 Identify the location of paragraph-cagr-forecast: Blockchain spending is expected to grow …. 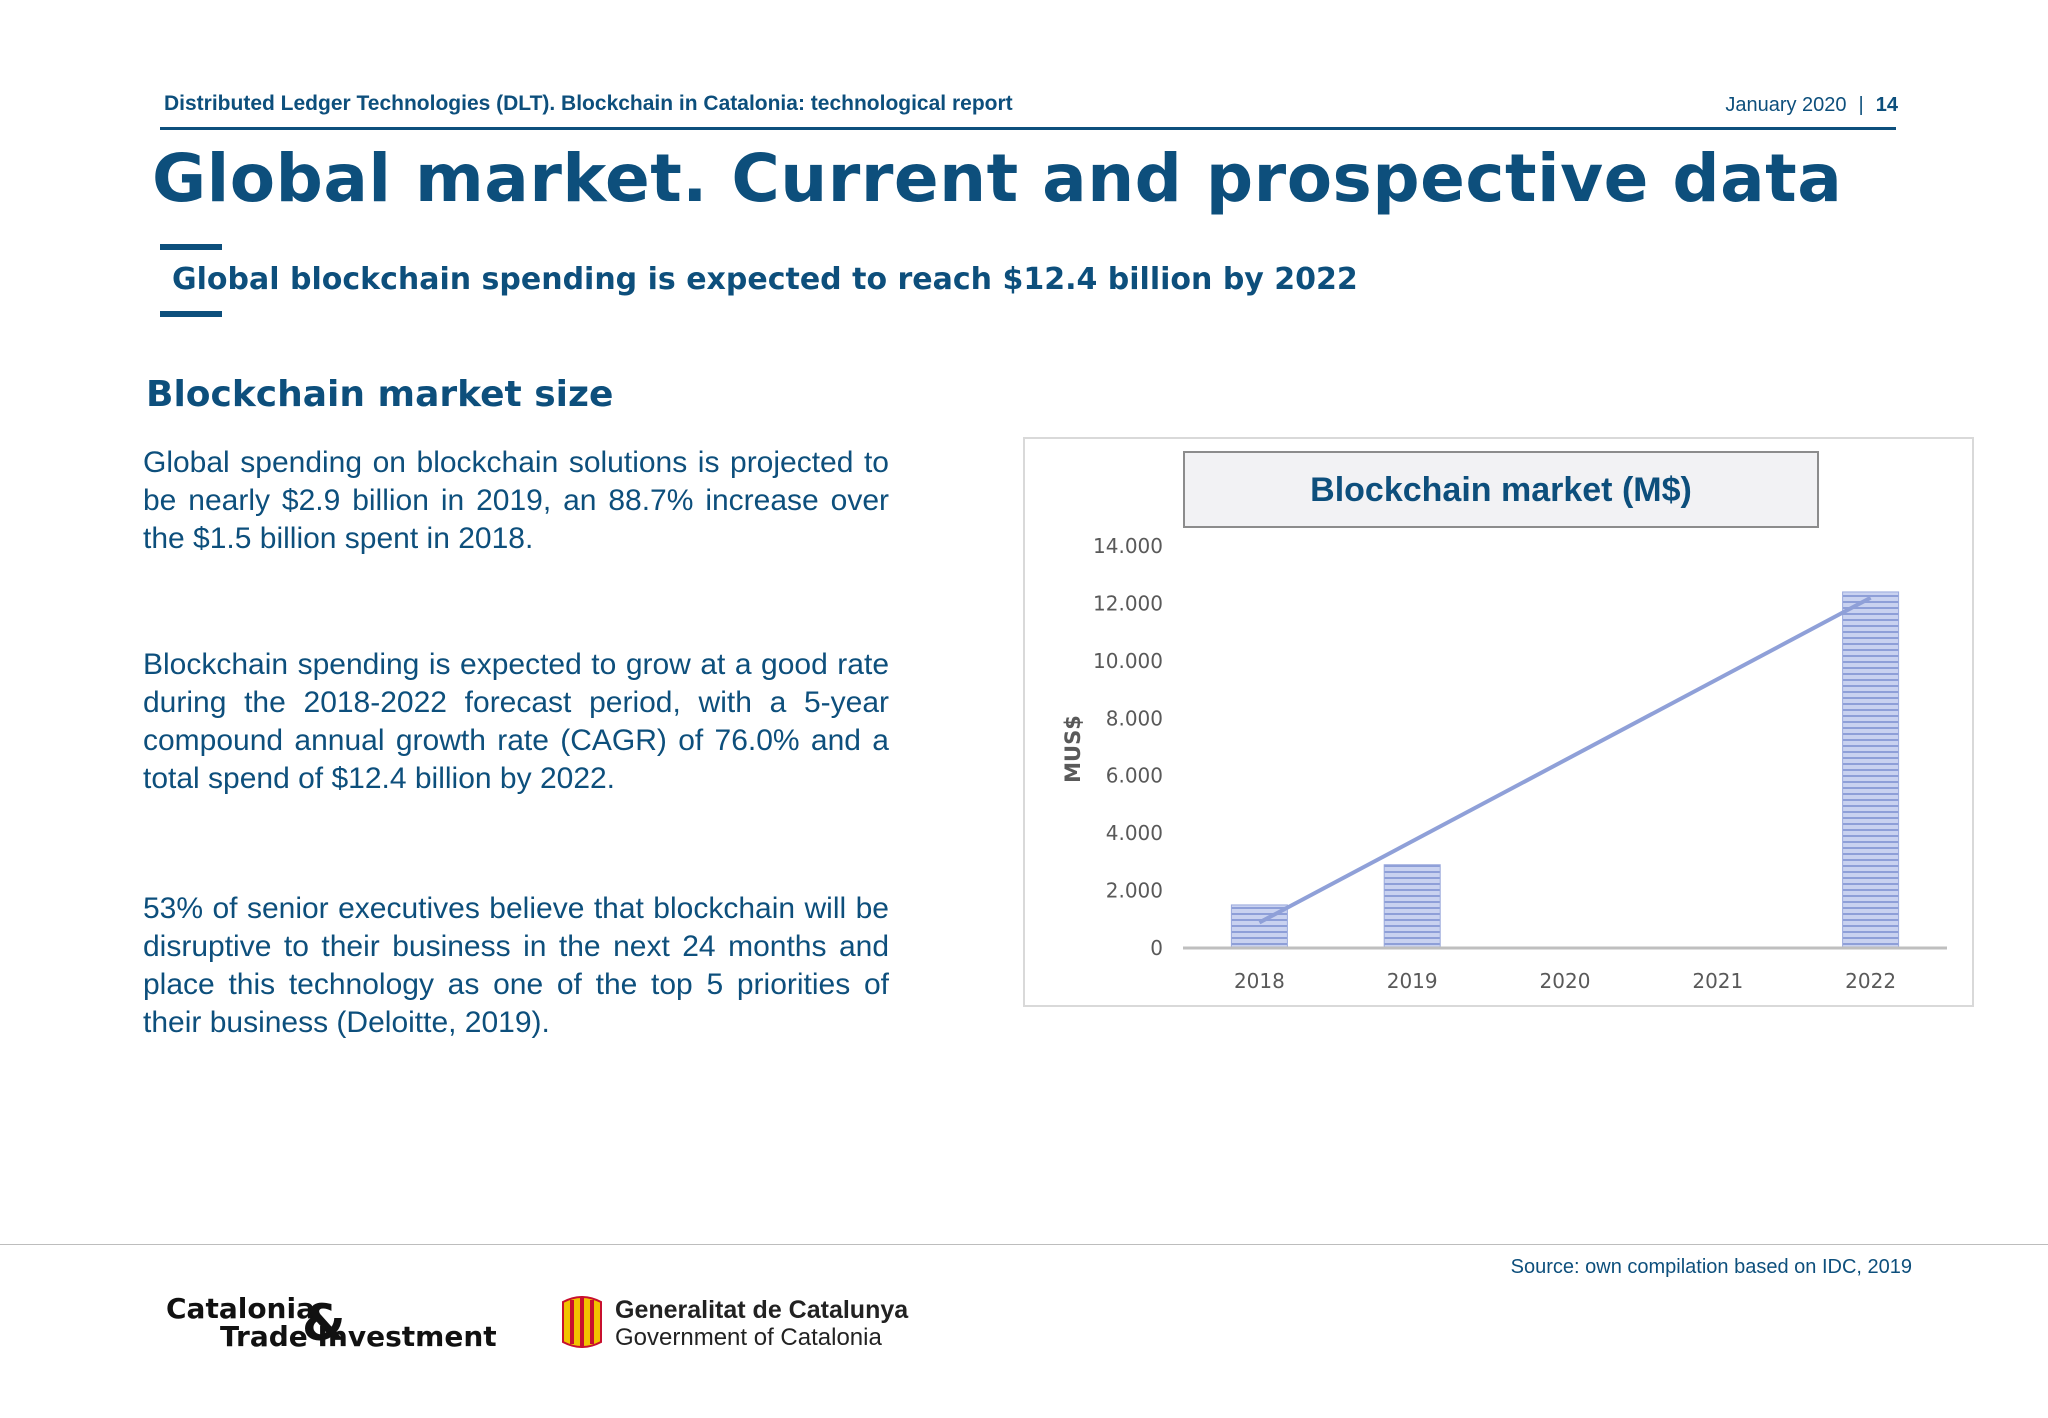
(516, 721).